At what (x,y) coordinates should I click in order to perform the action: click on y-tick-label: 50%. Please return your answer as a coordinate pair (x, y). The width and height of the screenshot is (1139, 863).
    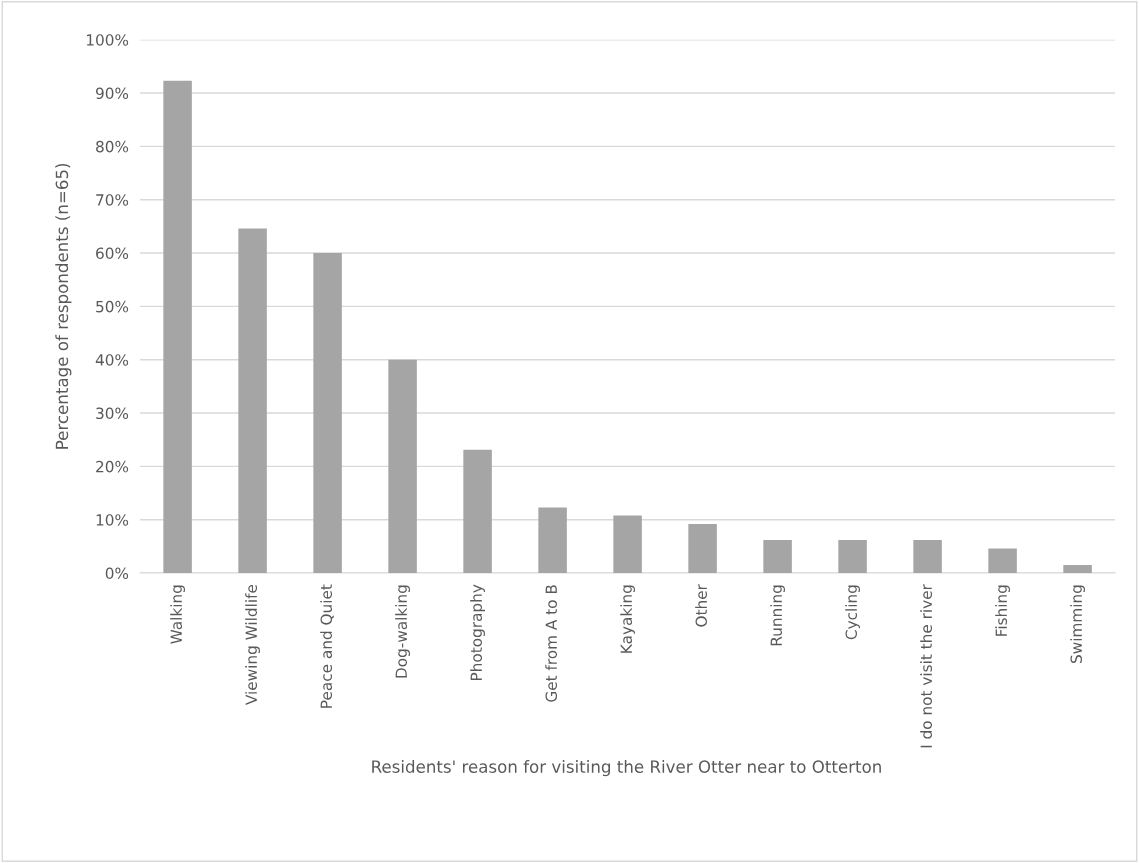
    Looking at the image, I should click on (112, 306).